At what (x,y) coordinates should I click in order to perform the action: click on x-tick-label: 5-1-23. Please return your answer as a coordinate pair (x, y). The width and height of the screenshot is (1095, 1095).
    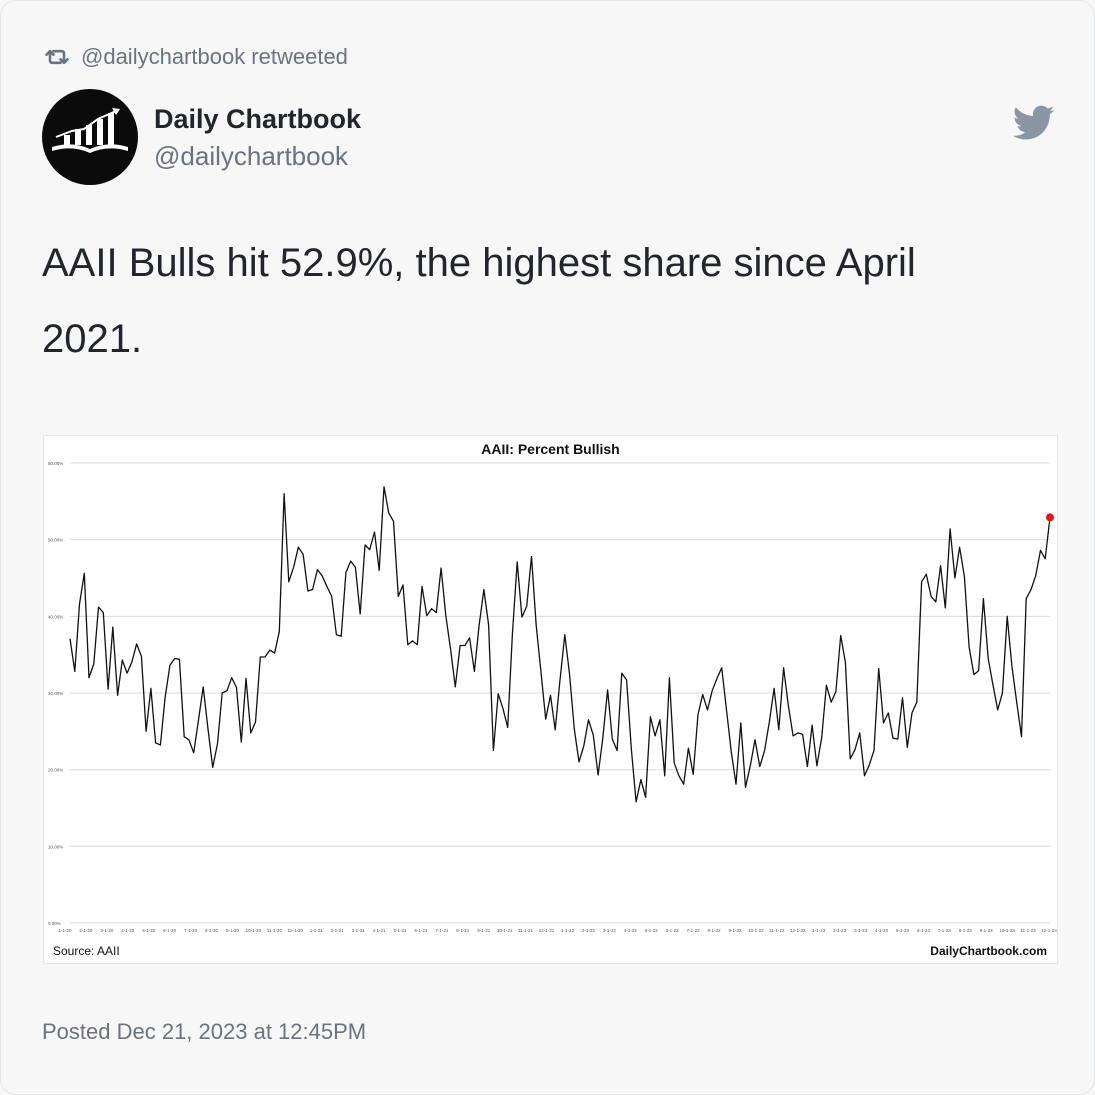
    Looking at the image, I should click on (903, 930).